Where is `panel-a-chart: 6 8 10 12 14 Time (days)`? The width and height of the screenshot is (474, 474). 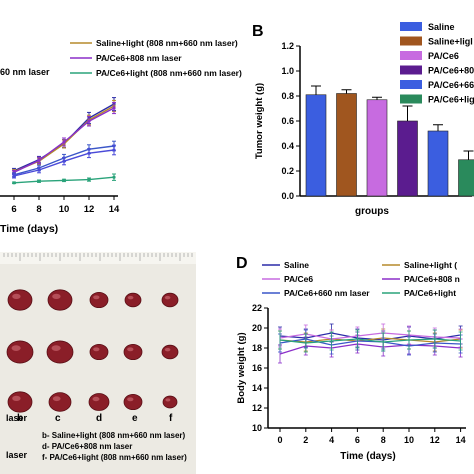 panel-a-chart: 6 8 10 12 14 Time (days) is located at coordinates (60, 166).